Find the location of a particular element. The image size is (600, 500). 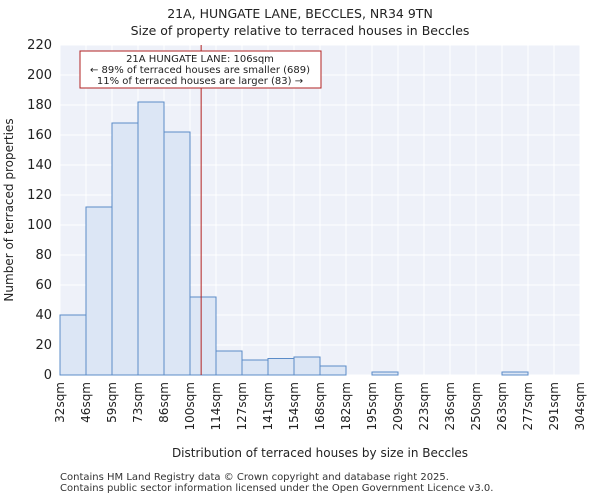

x-tick-label: 195sqm is located at coordinates (372, 406).